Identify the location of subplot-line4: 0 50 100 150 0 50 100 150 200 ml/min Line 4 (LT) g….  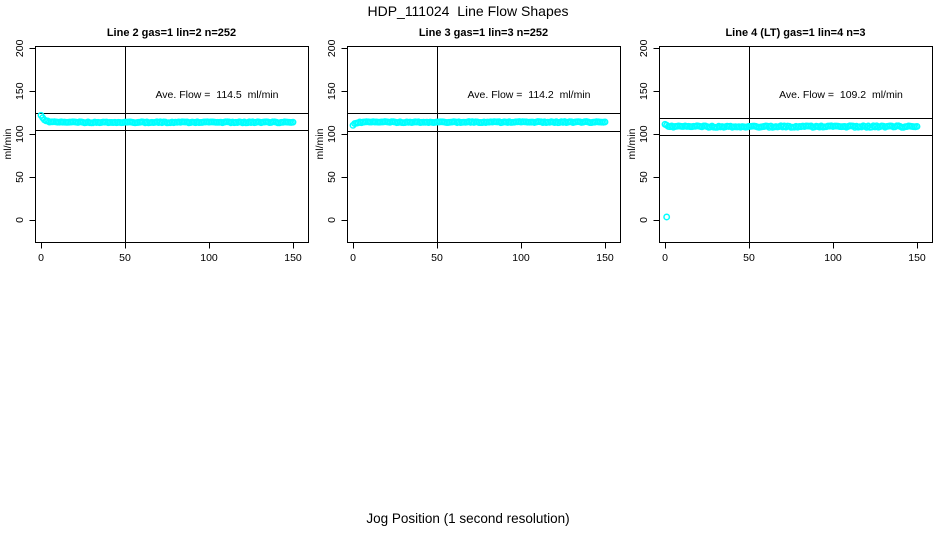
(779, 145).